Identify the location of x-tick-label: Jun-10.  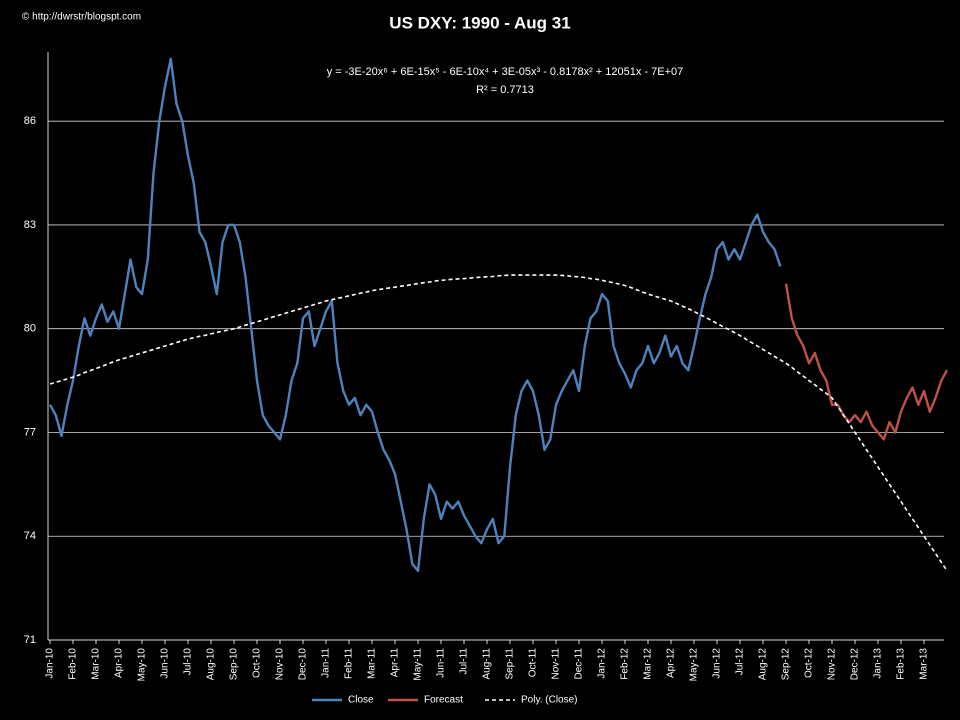
(165, 663).